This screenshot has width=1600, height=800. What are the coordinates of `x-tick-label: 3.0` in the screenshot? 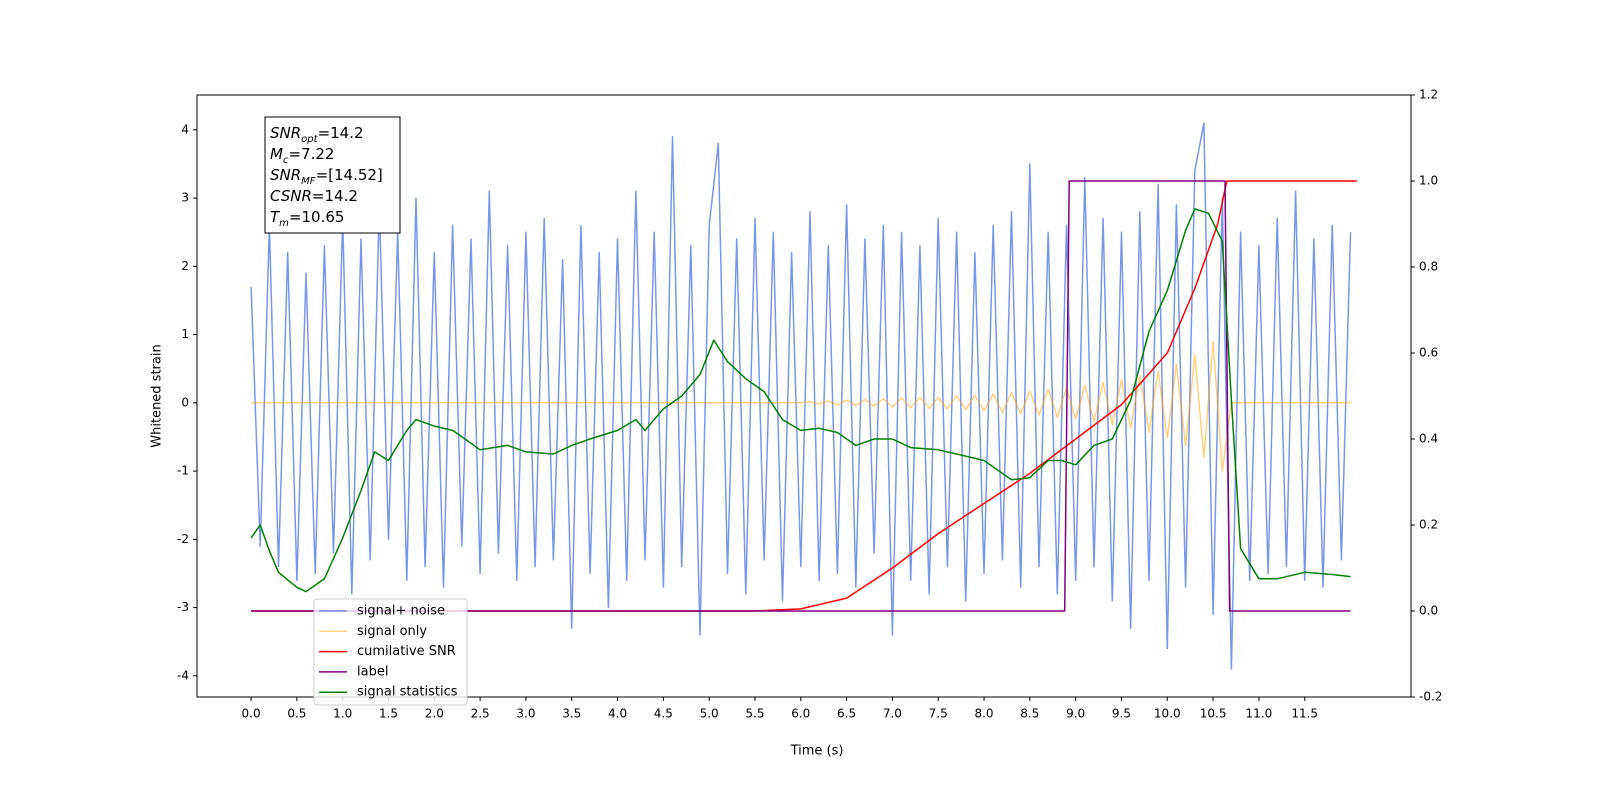 It's located at (525, 714).